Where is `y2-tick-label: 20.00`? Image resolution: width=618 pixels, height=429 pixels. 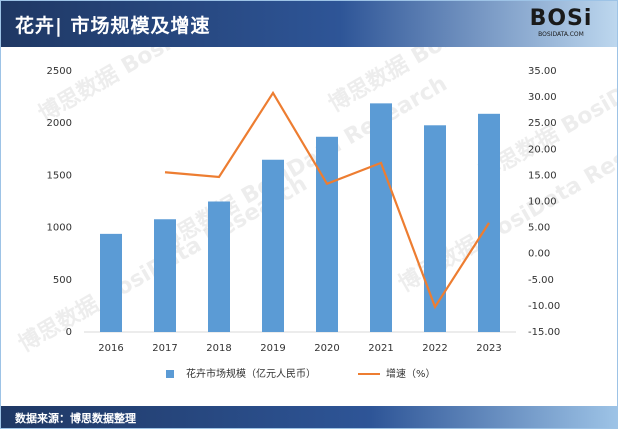
y2-tick-label: 20.00 is located at coordinates (542, 149).